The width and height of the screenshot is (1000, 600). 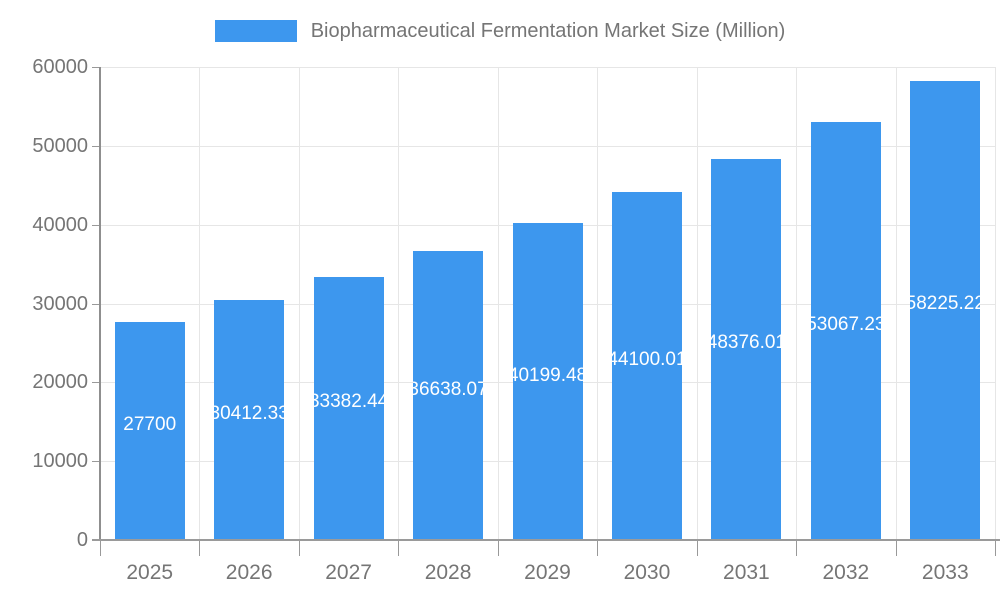 I want to click on y-axis-tick-label: 50000, so click(x=60, y=145).